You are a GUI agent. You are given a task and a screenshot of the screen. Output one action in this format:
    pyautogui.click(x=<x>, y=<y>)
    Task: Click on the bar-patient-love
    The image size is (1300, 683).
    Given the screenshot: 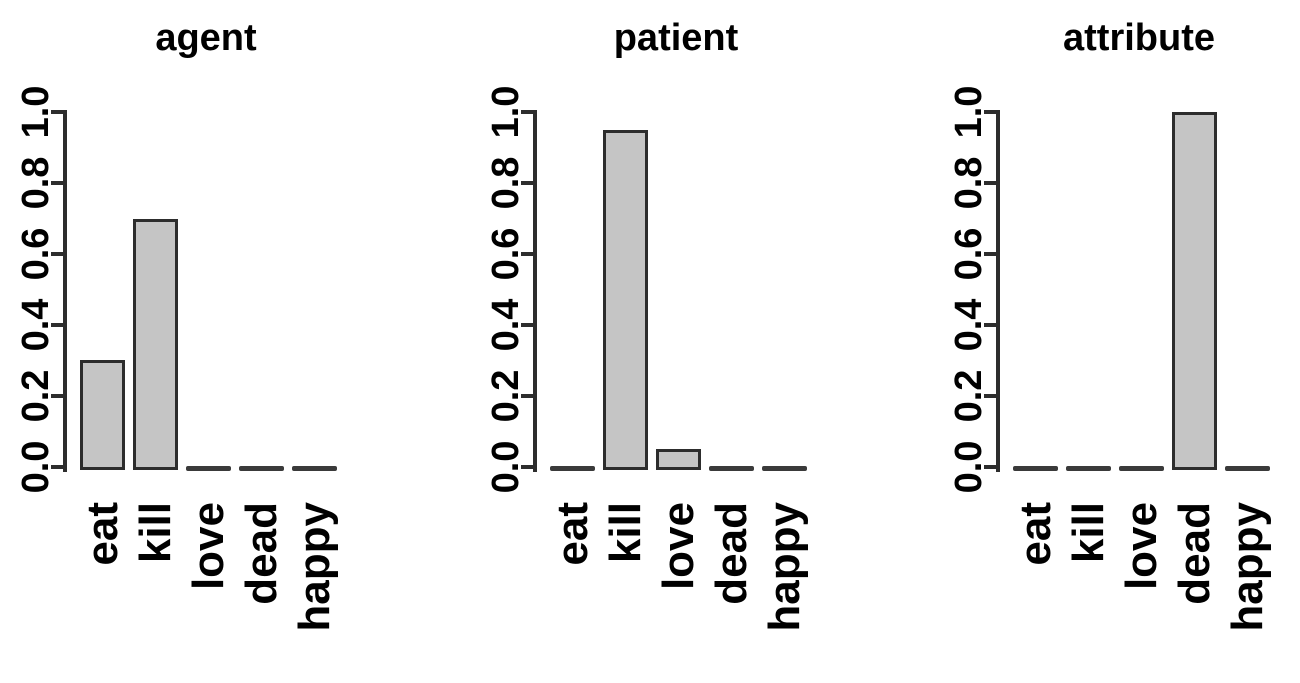 What is the action you would take?
    pyautogui.click(x=678, y=459)
    